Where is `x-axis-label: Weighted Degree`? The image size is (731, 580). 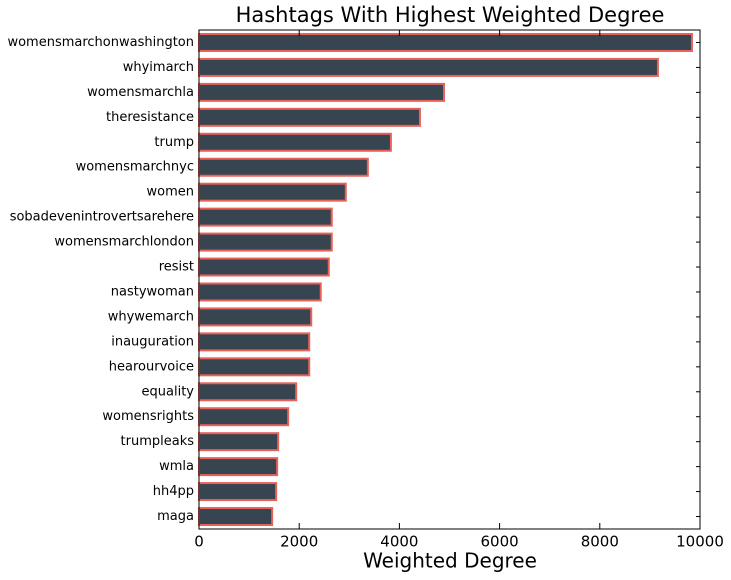
x-axis-label: Weighted Degree is located at coordinates (450, 561).